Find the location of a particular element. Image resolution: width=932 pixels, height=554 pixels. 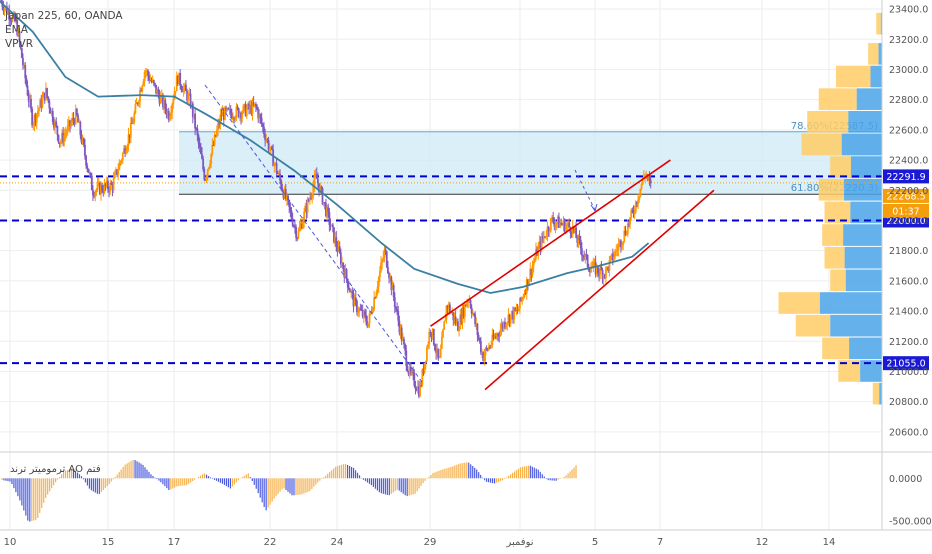

price-tick-label: 21200.0 is located at coordinates (908, 342).